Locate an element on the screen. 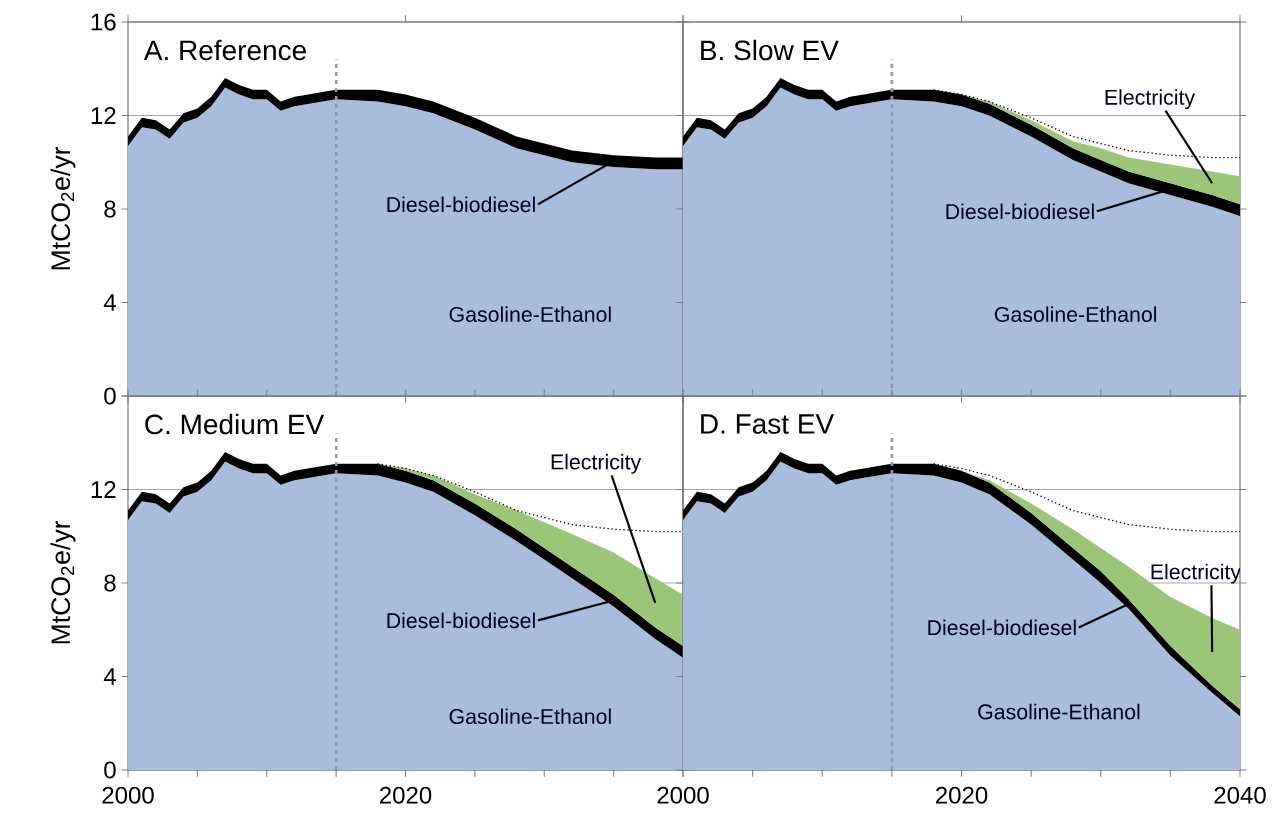 The width and height of the screenshot is (1281, 833). series-label: Diesel-biodiesel is located at coordinates (461, 204).